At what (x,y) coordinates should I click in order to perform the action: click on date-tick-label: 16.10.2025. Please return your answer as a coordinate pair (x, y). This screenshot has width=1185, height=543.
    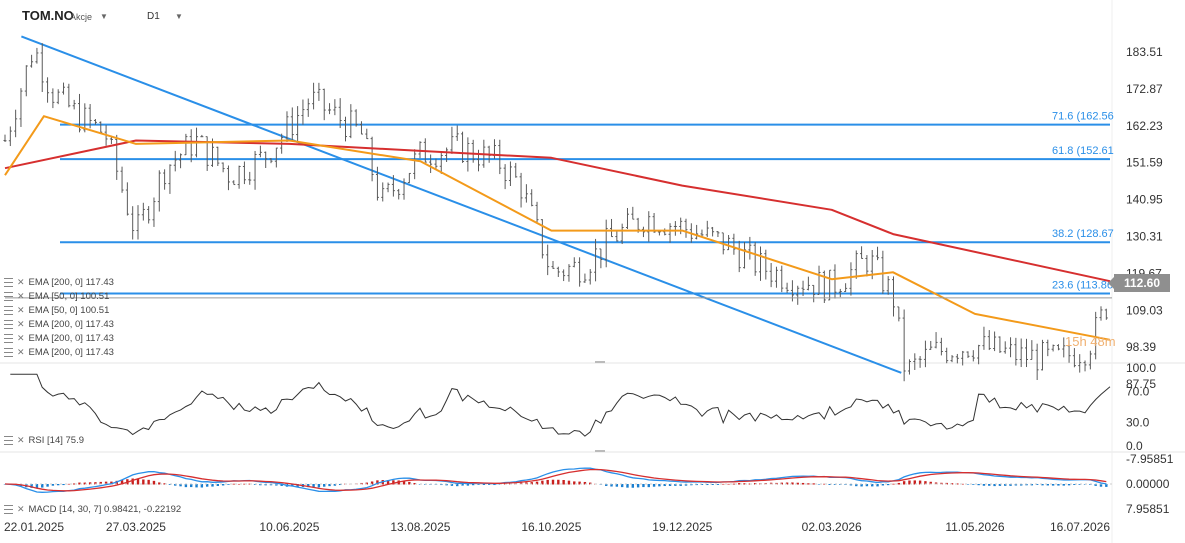
    Looking at the image, I should click on (551, 527).